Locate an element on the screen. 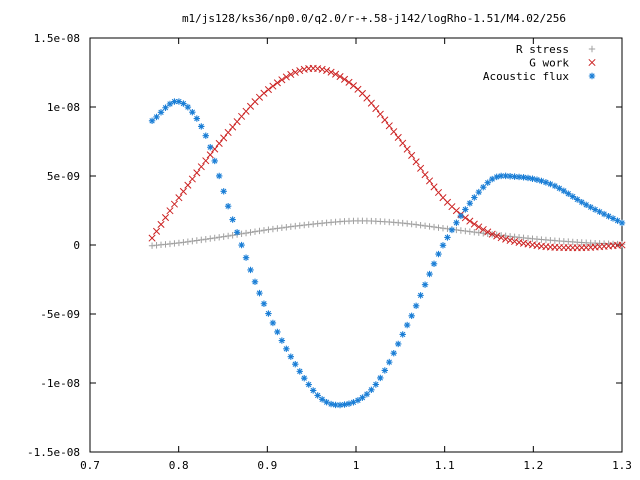 The height and width of the screenshot is (480, 640). x-tick-label: 1.3 is located at coordinates (622, 465).